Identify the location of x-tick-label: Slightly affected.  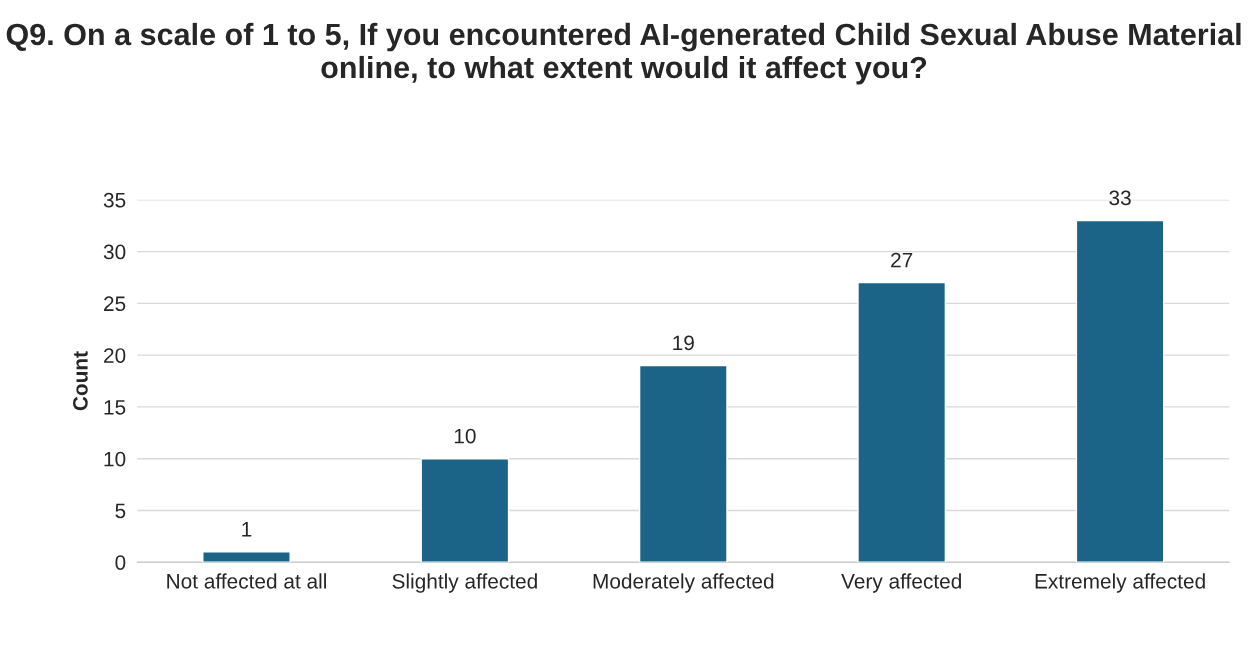
(464, 583).